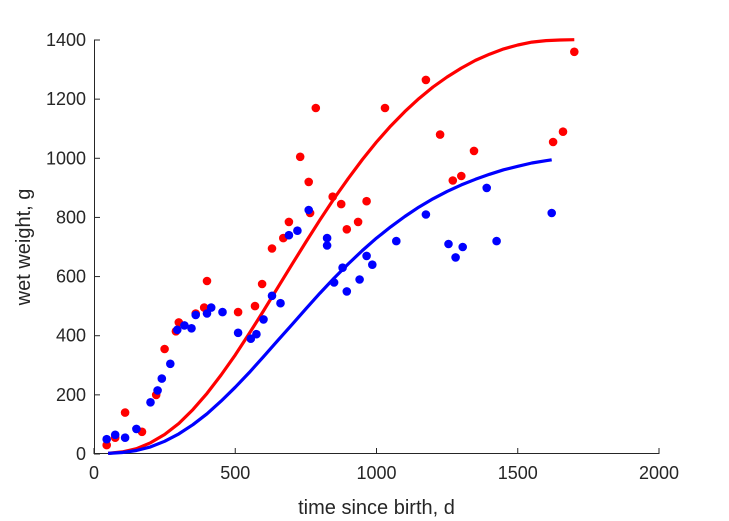  I want to click on y-ticks: 0 200 400 600 800 1000 1200 1400, so click(73, 247).